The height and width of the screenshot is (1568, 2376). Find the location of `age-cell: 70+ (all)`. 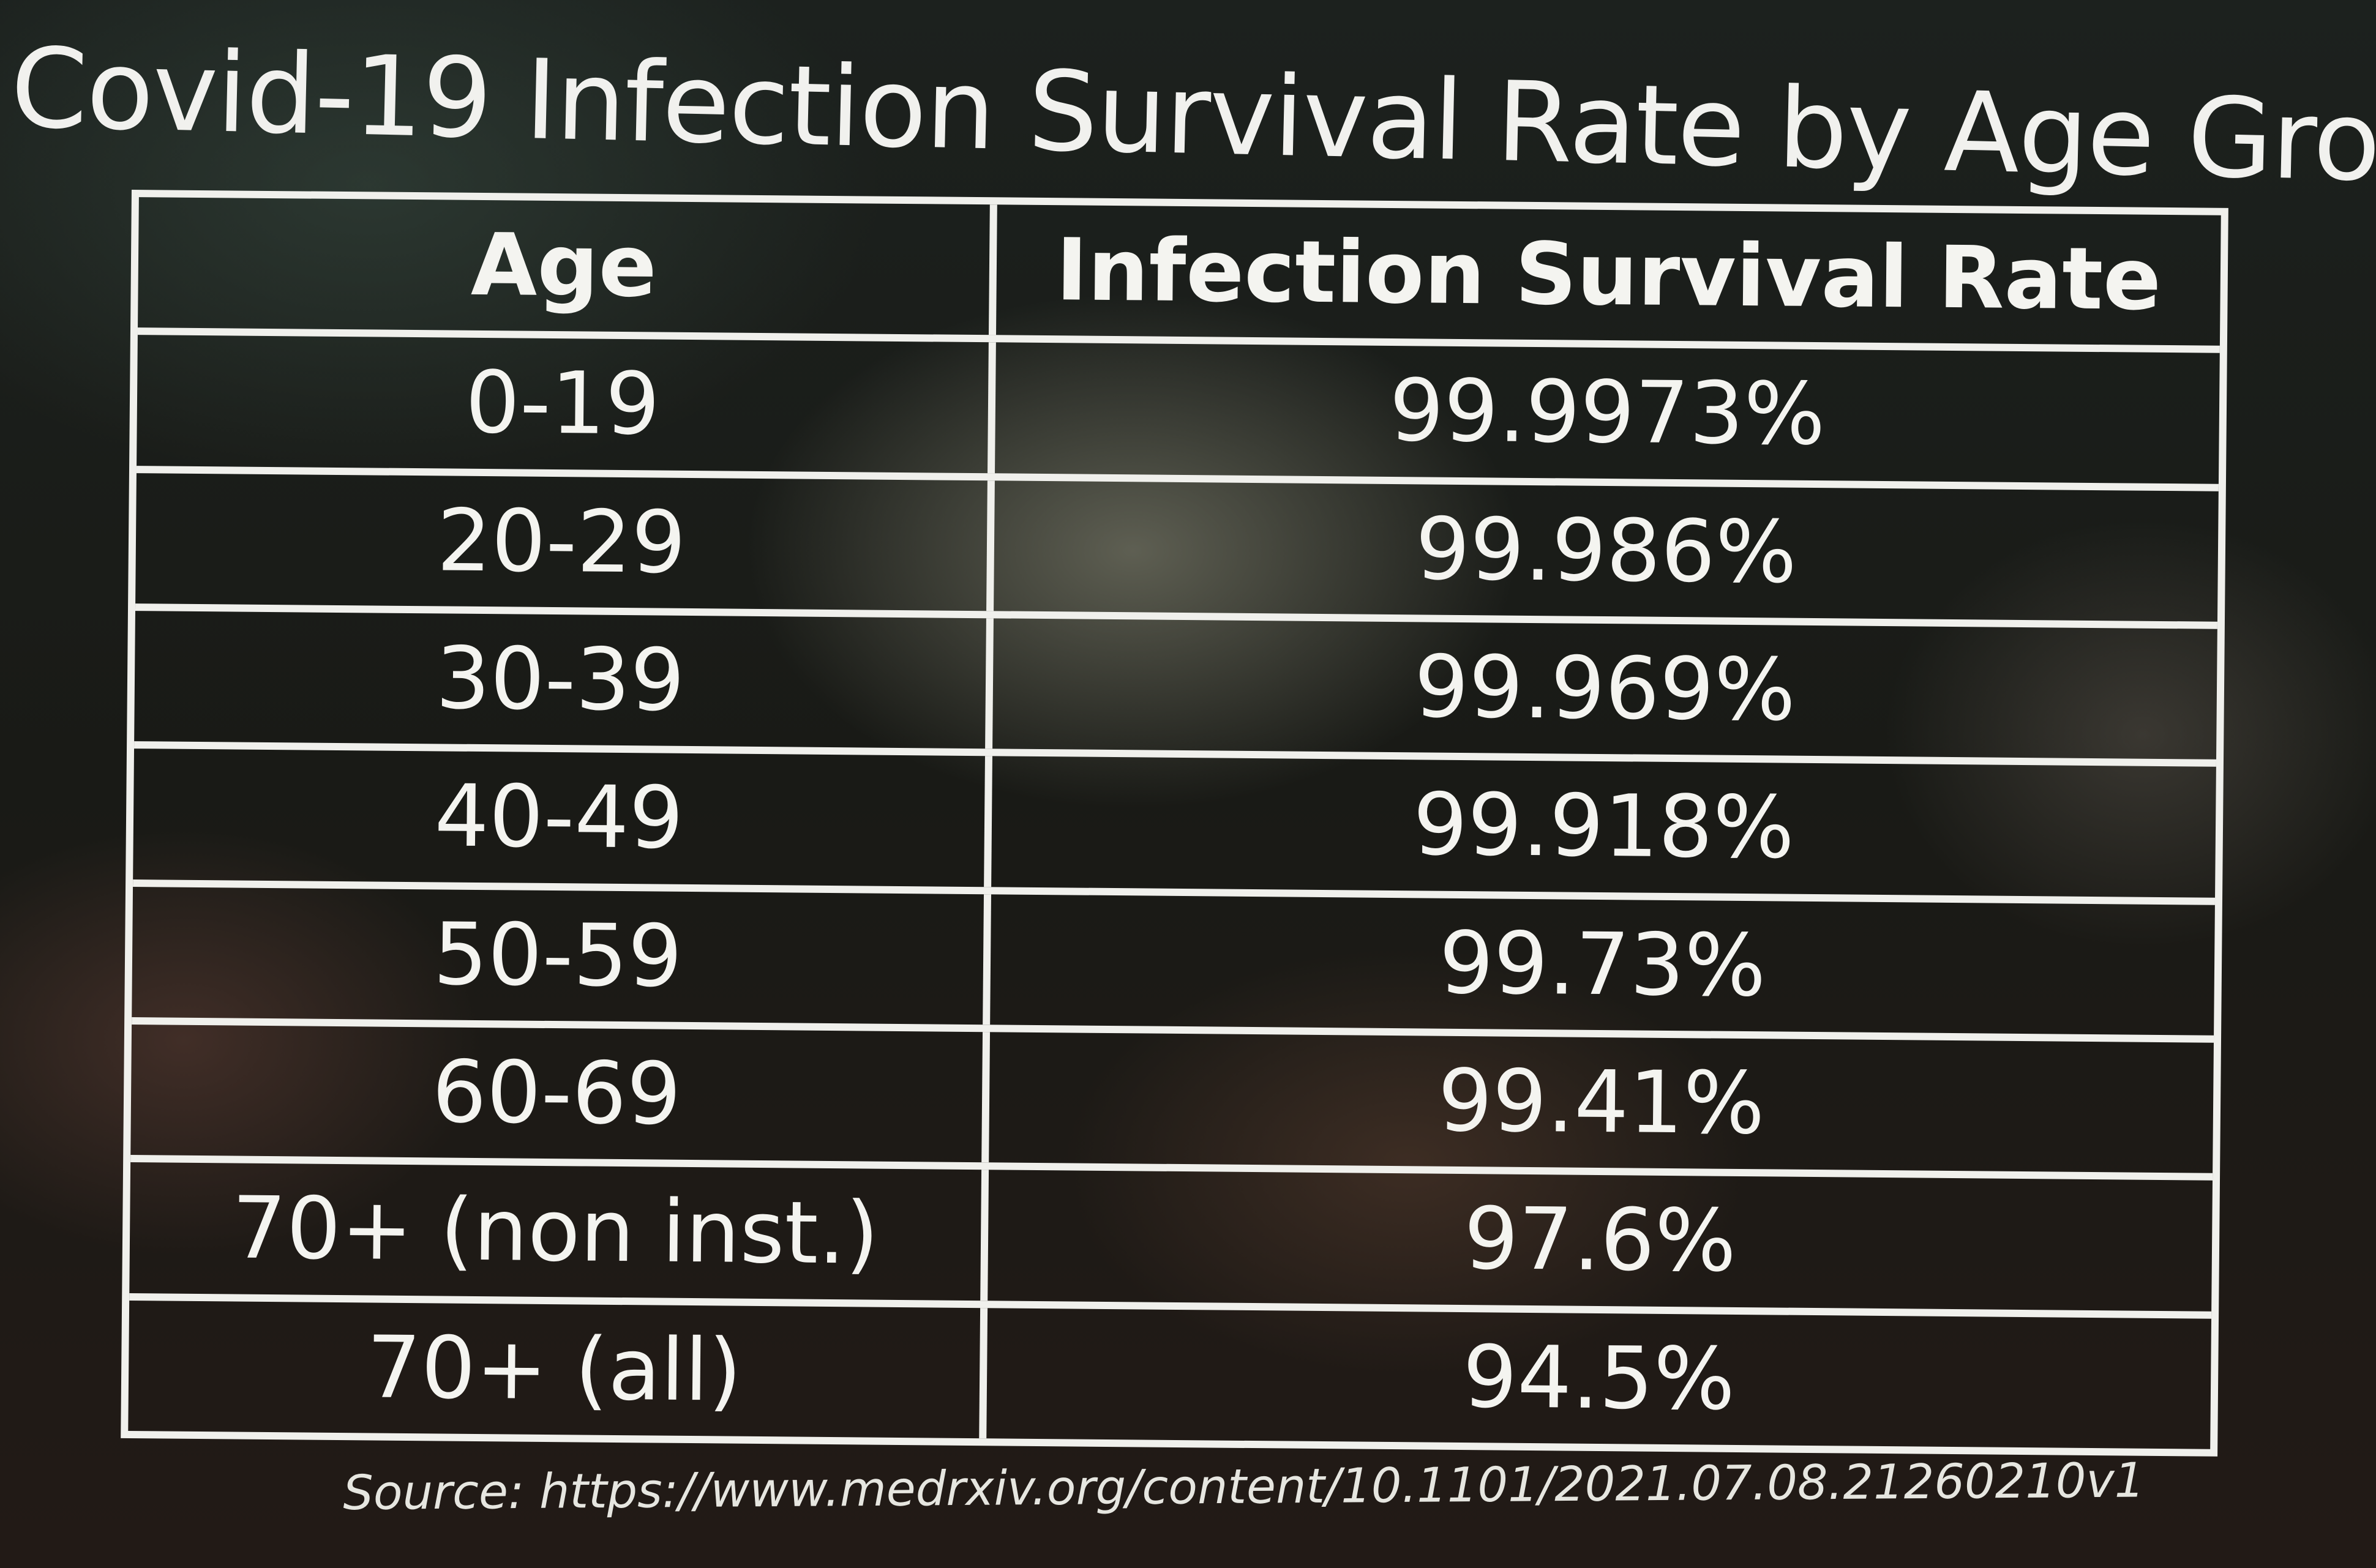

age-cell: 70+ (all) is located at coordinates (558, 1369).